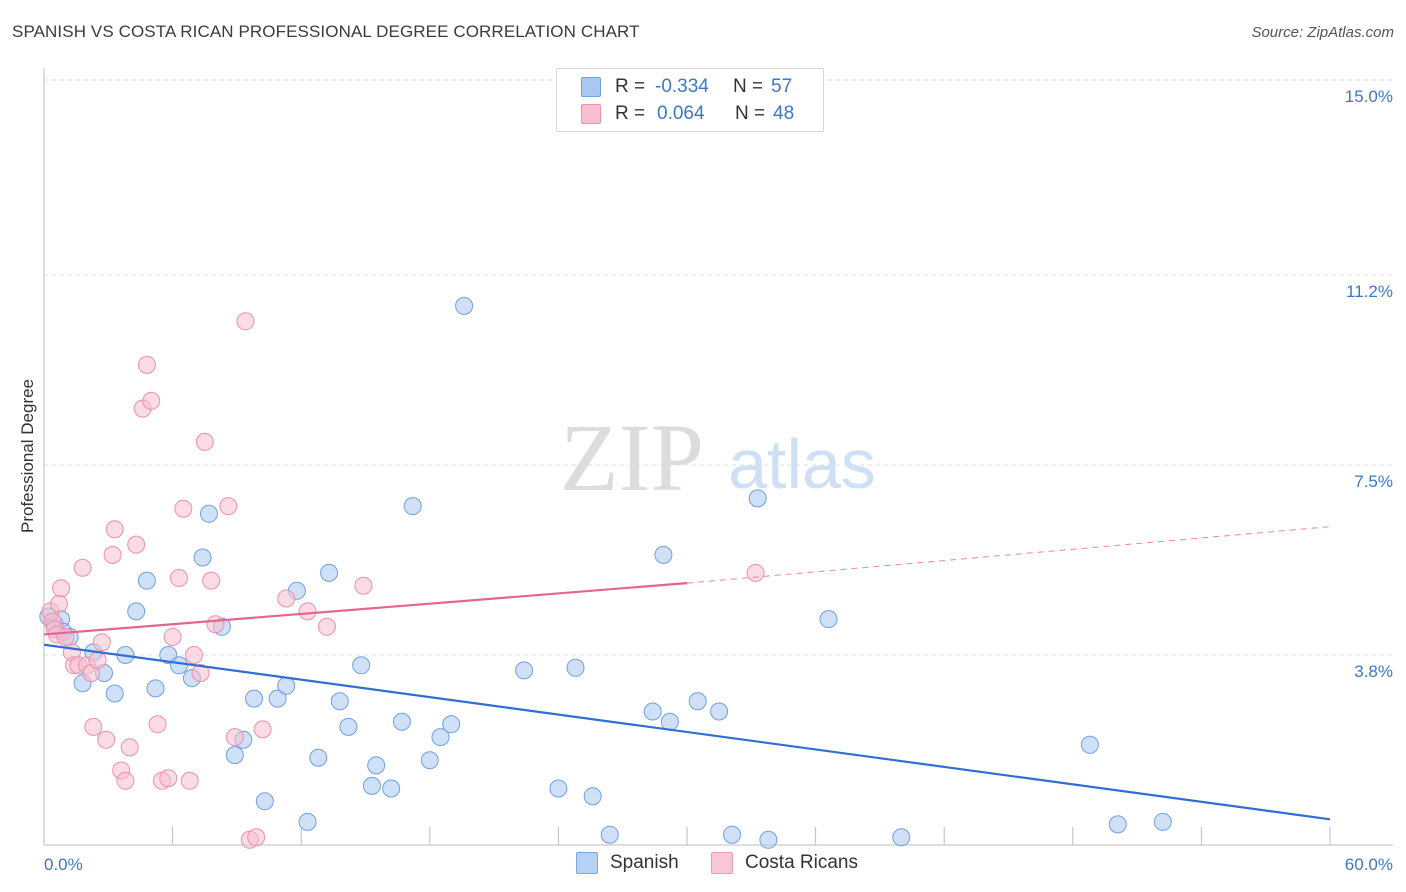 The height and width of the screenshot is (892, 1406). What do you see at coordinates (784, 113) in the screenshot?
I see `legend-n-value: 48` at bounding box center [784, 113].